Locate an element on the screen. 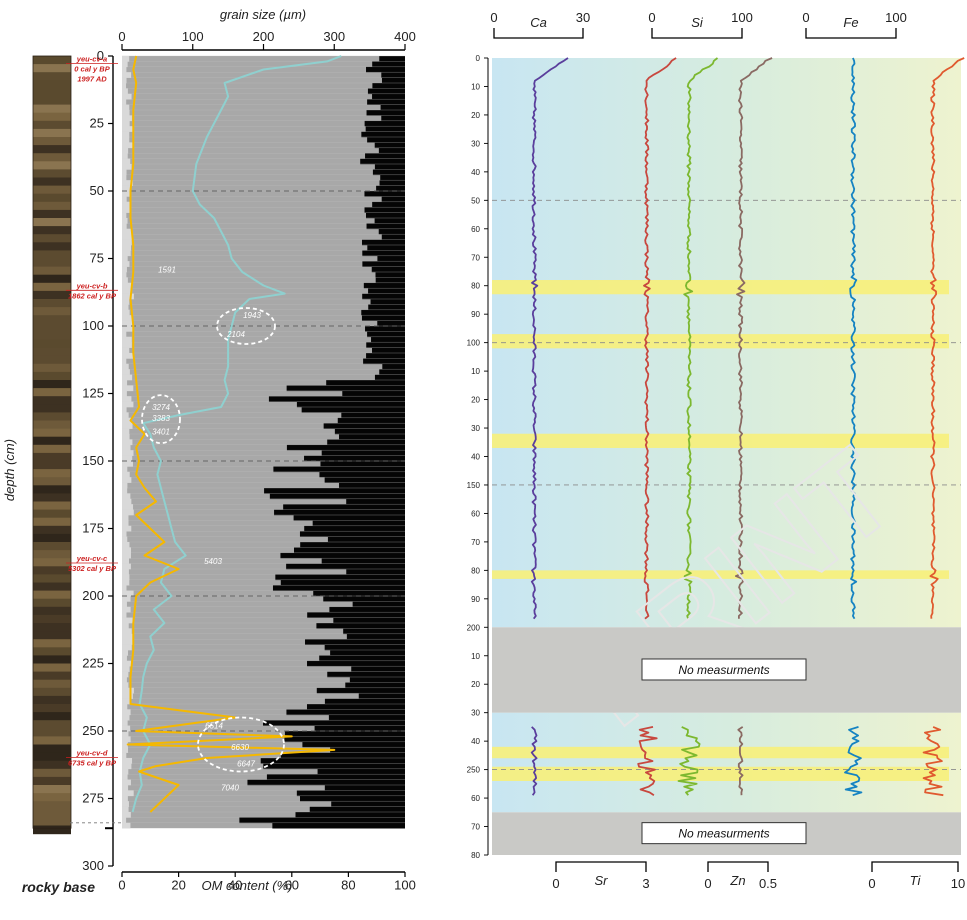  depth-axis-tick-label: 75 is located at coordinates (97, 258).